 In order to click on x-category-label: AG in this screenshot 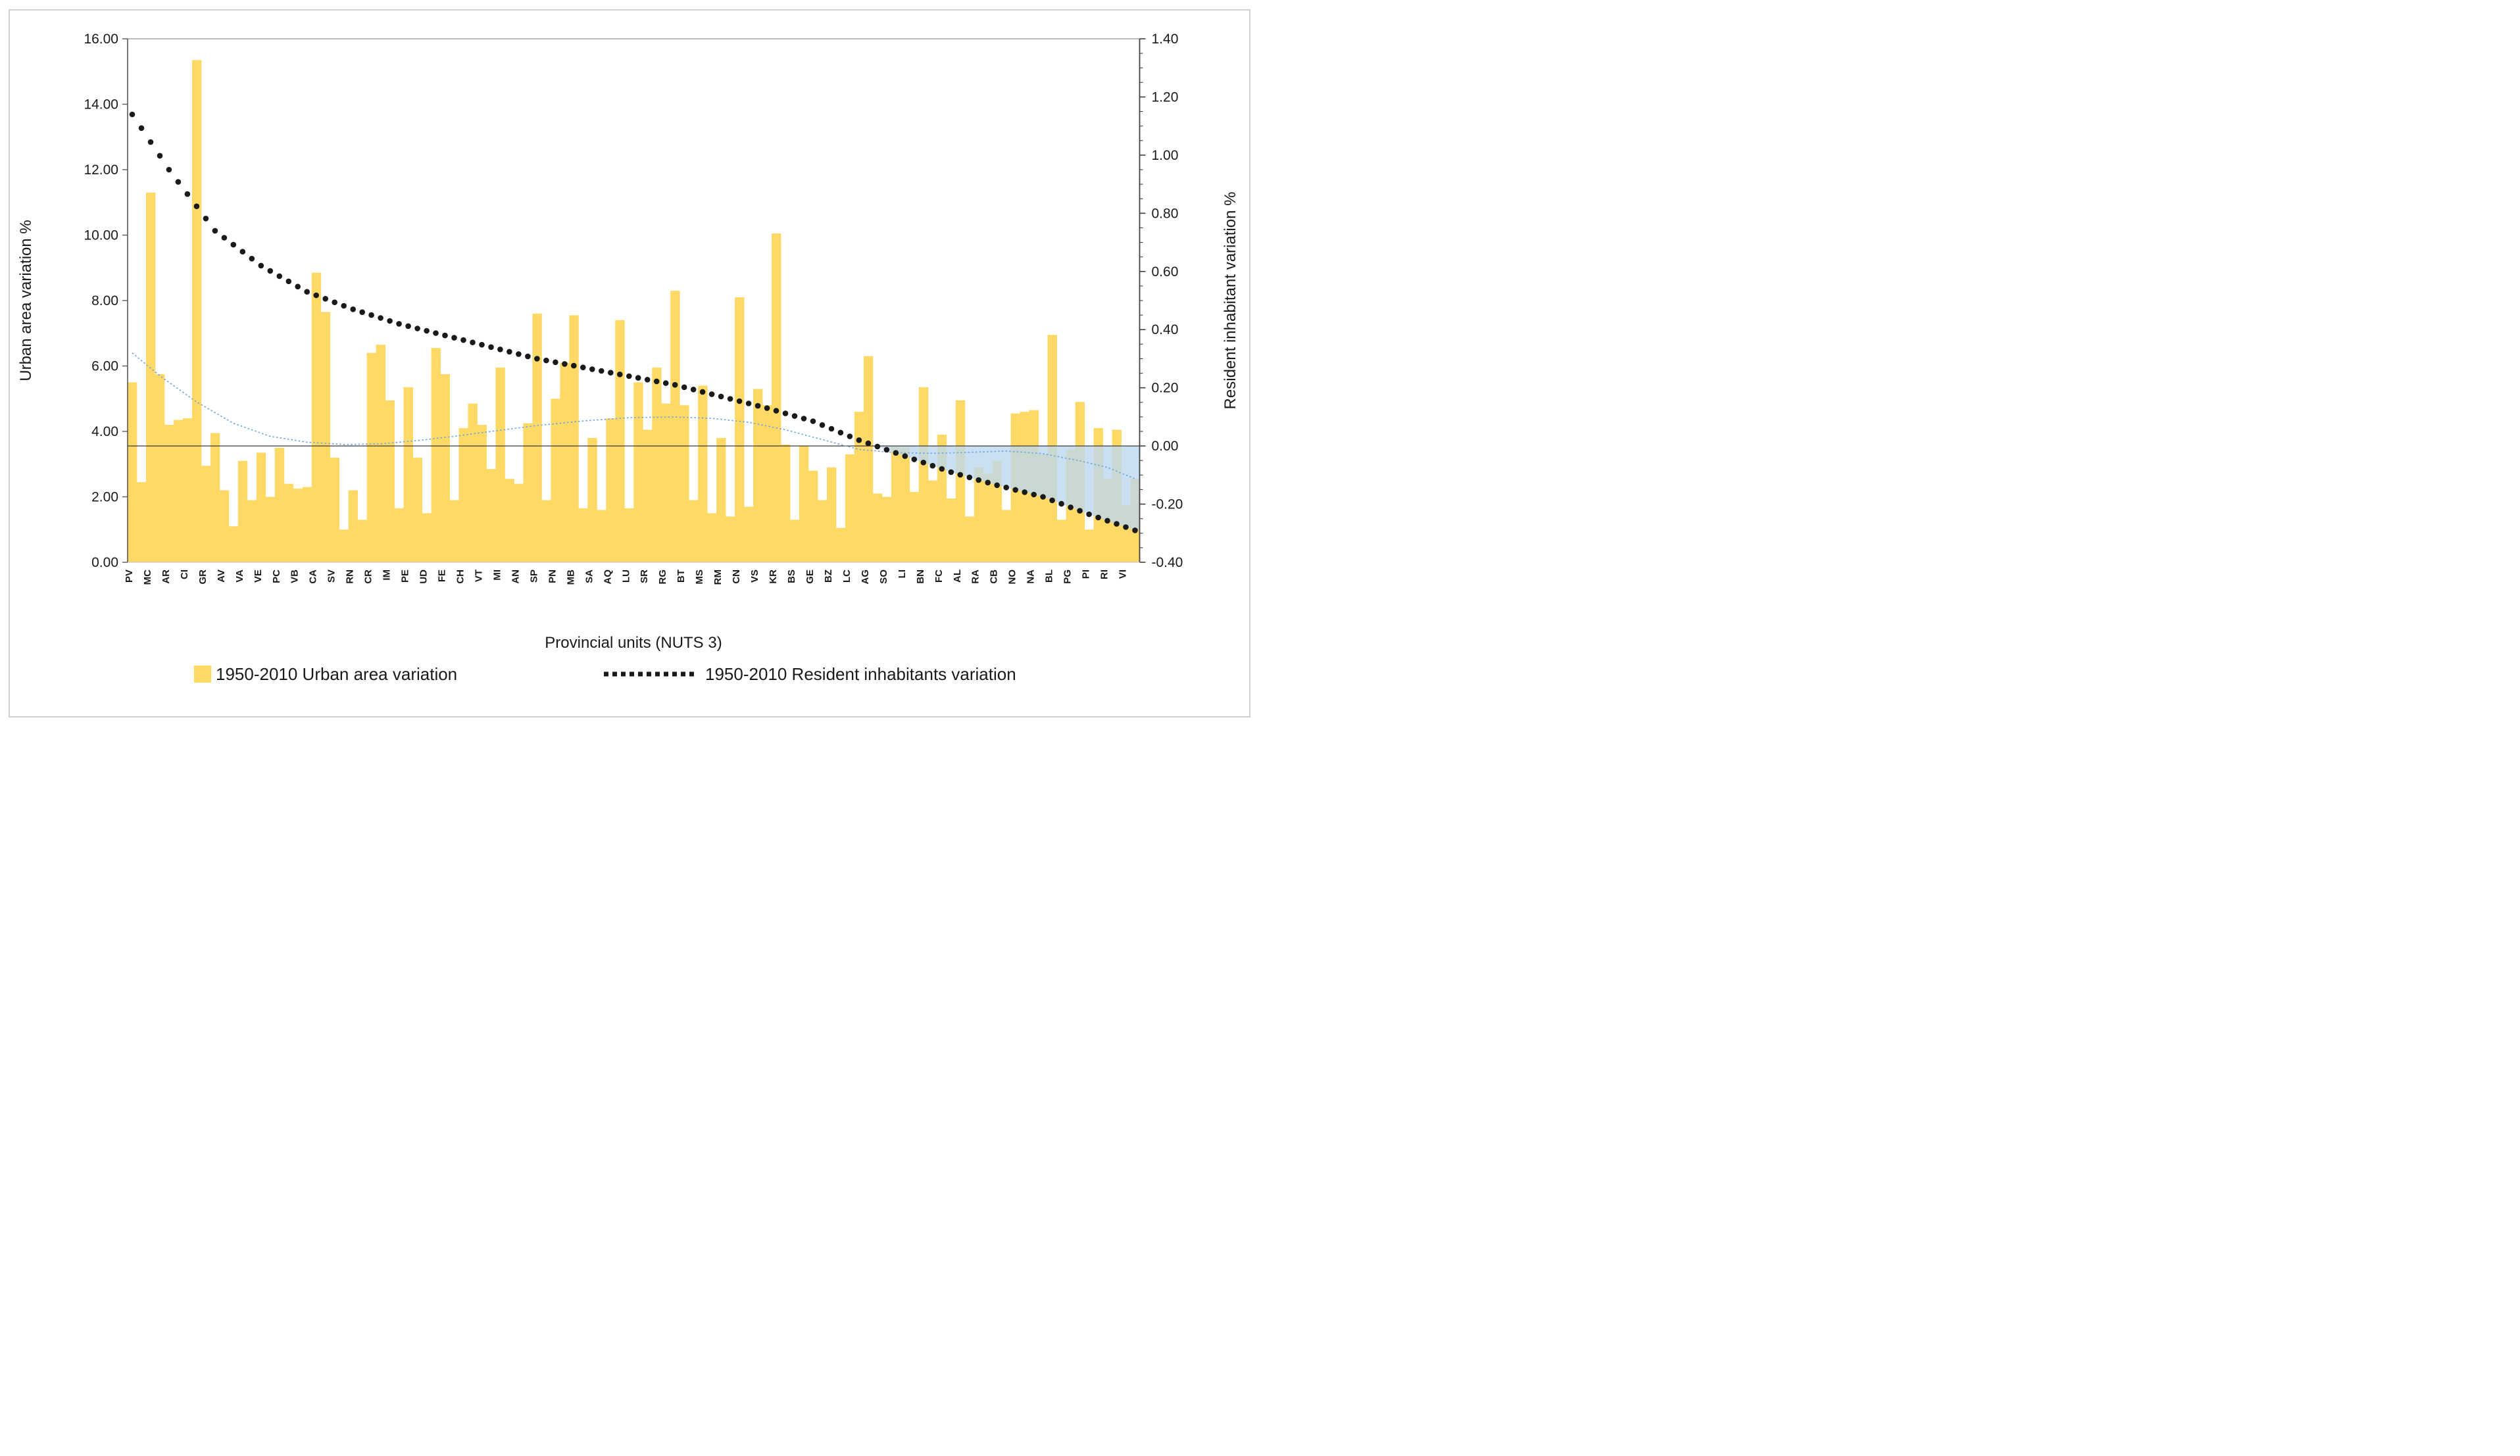, I will do `click(865, 577)`.